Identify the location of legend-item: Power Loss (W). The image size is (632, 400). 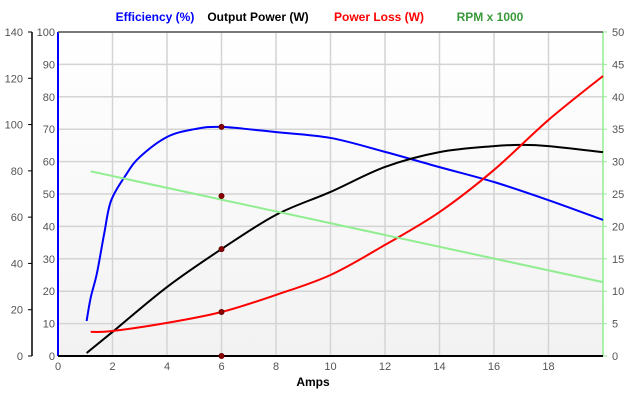
(379, 17).